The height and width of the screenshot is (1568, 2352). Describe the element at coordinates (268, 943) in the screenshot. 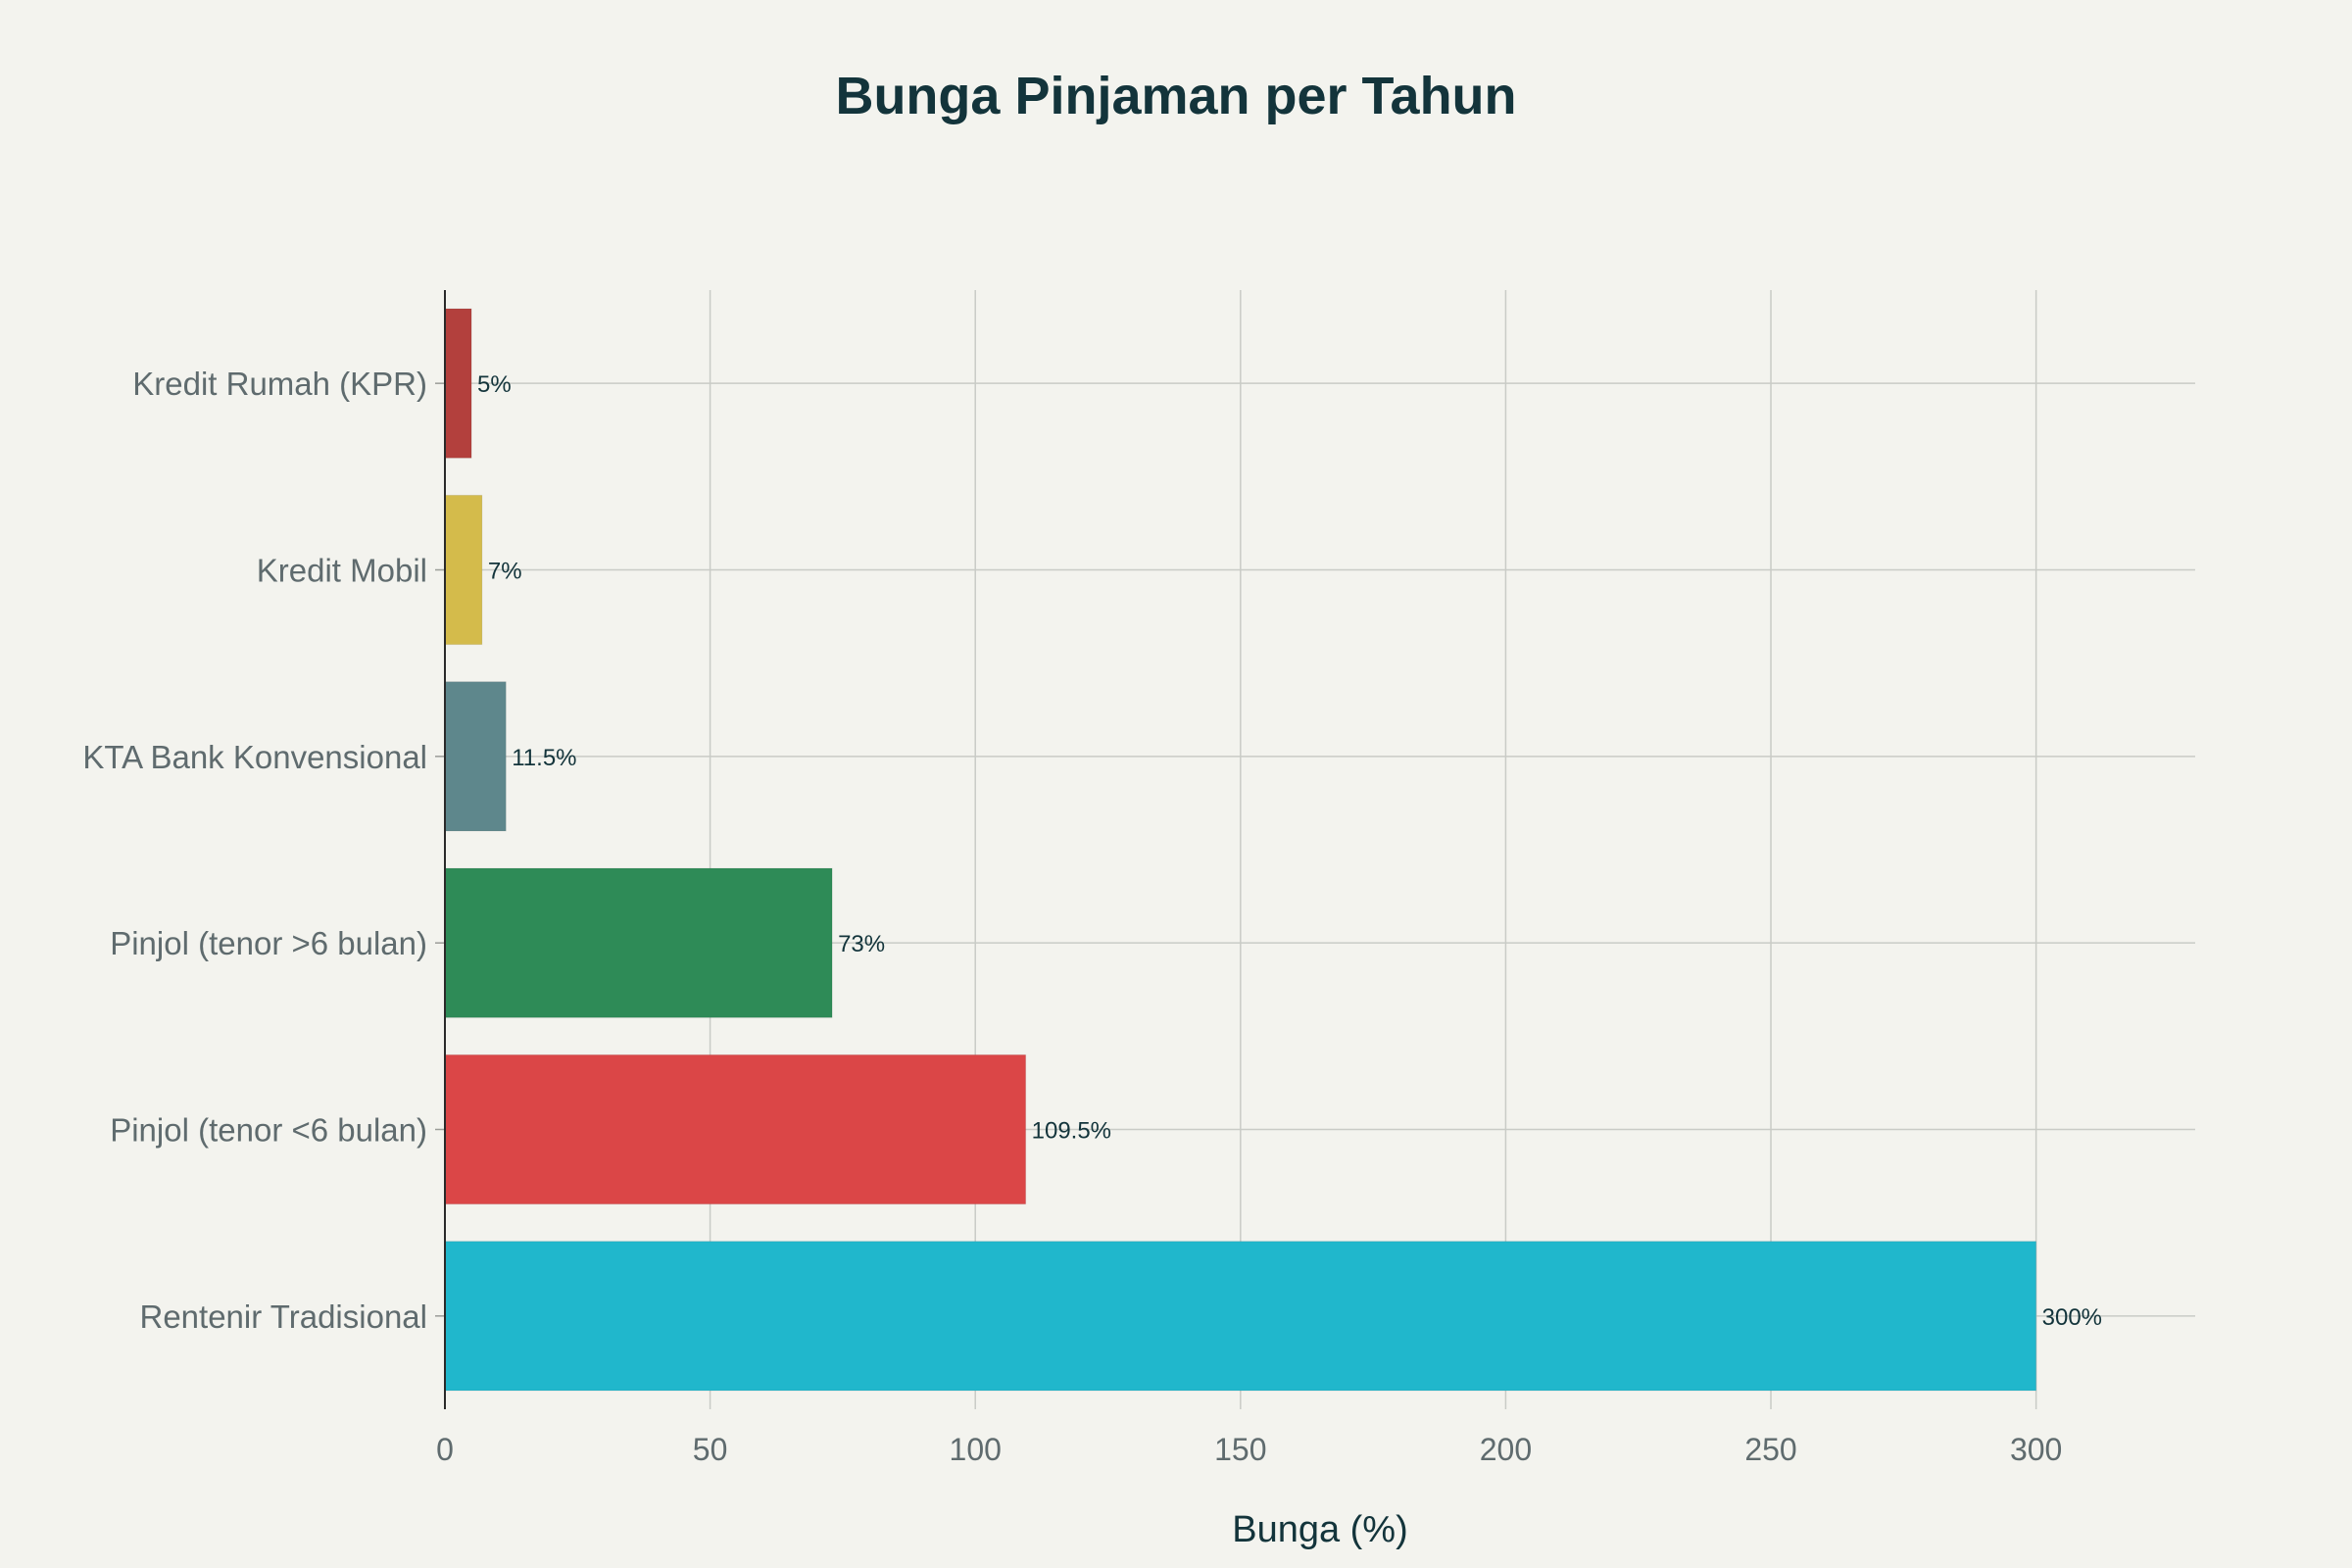

I see `category-label: Pinjol (tenor >6 bulan)` at that location.